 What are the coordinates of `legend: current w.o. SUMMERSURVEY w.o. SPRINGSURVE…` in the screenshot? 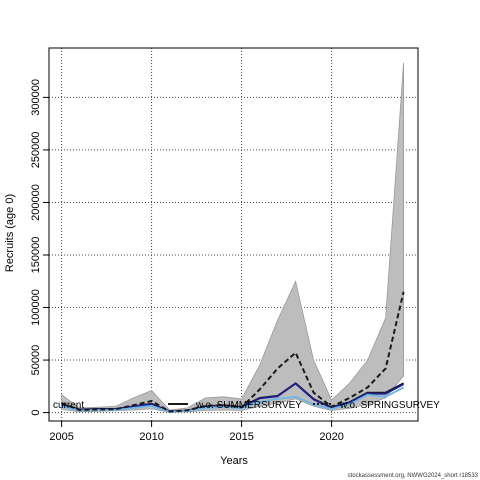 It's located at (246, 405).